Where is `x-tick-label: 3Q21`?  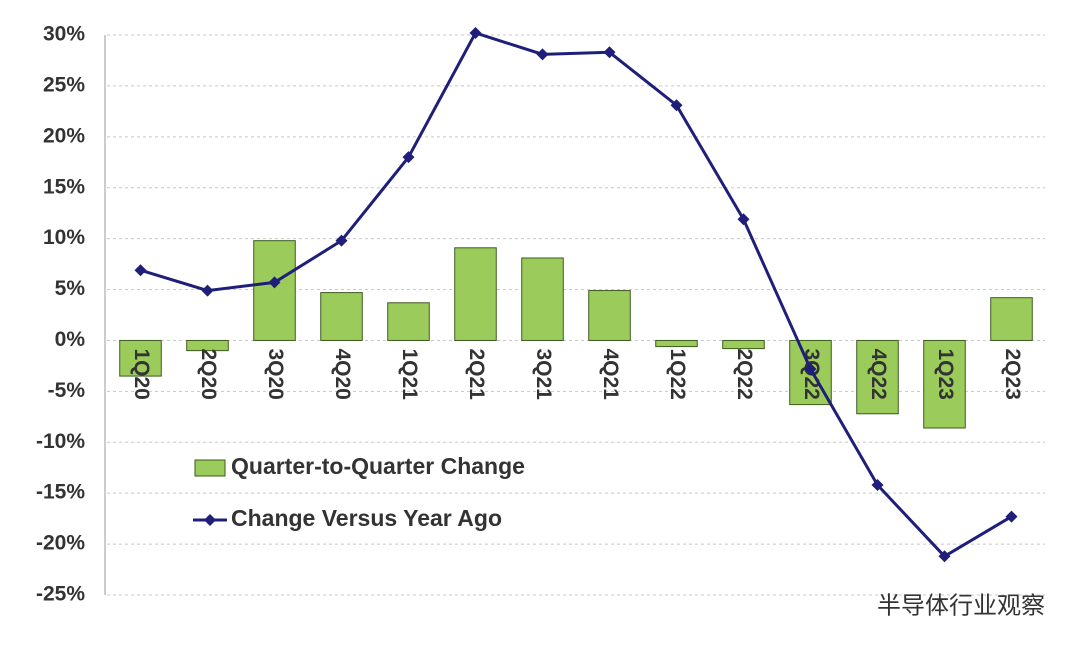
x-tick-label: 3Q21 is located at coordinates (543, 374).